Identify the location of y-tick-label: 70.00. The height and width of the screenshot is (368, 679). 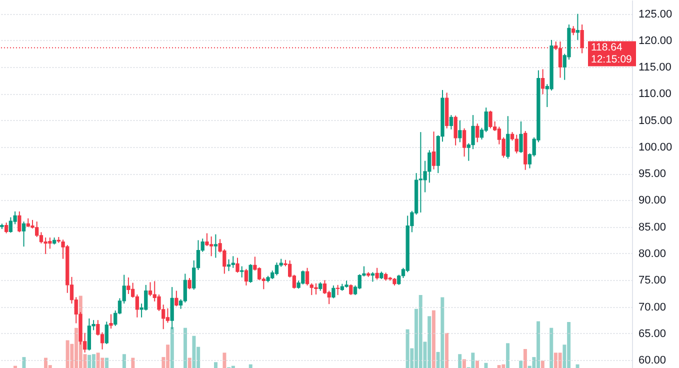
(652, 307).